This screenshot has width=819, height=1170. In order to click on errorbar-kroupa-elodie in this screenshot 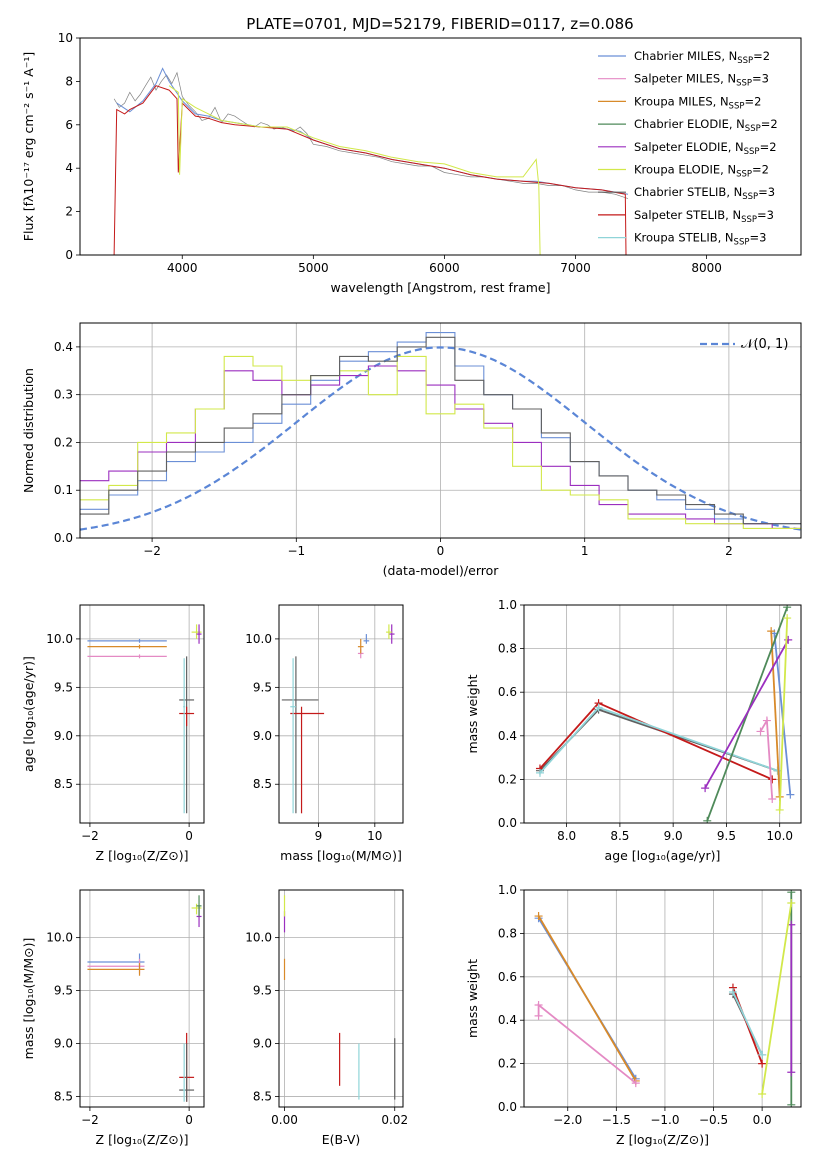, I will do `click(389, 631)`.